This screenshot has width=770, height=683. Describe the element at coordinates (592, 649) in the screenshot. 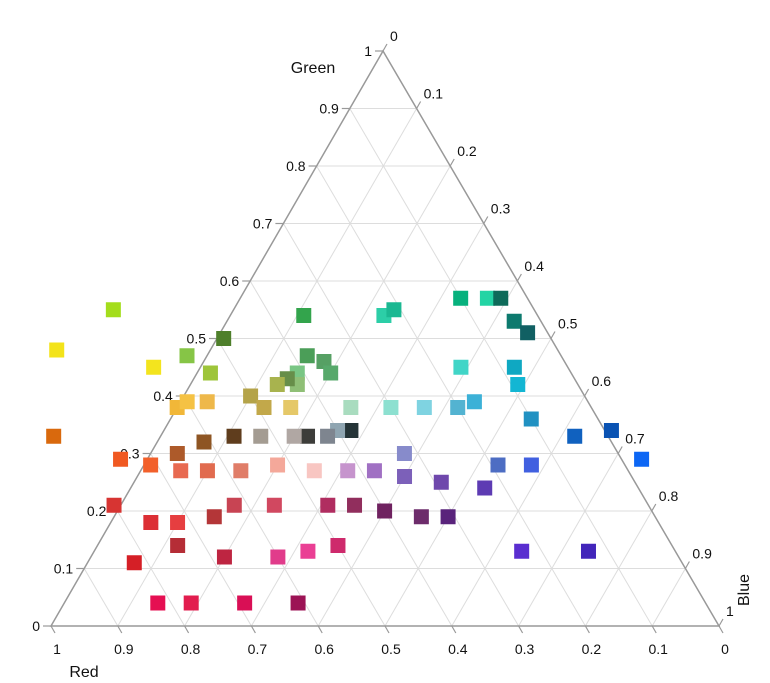

I see `red-tick-label: 0.2` at that location.